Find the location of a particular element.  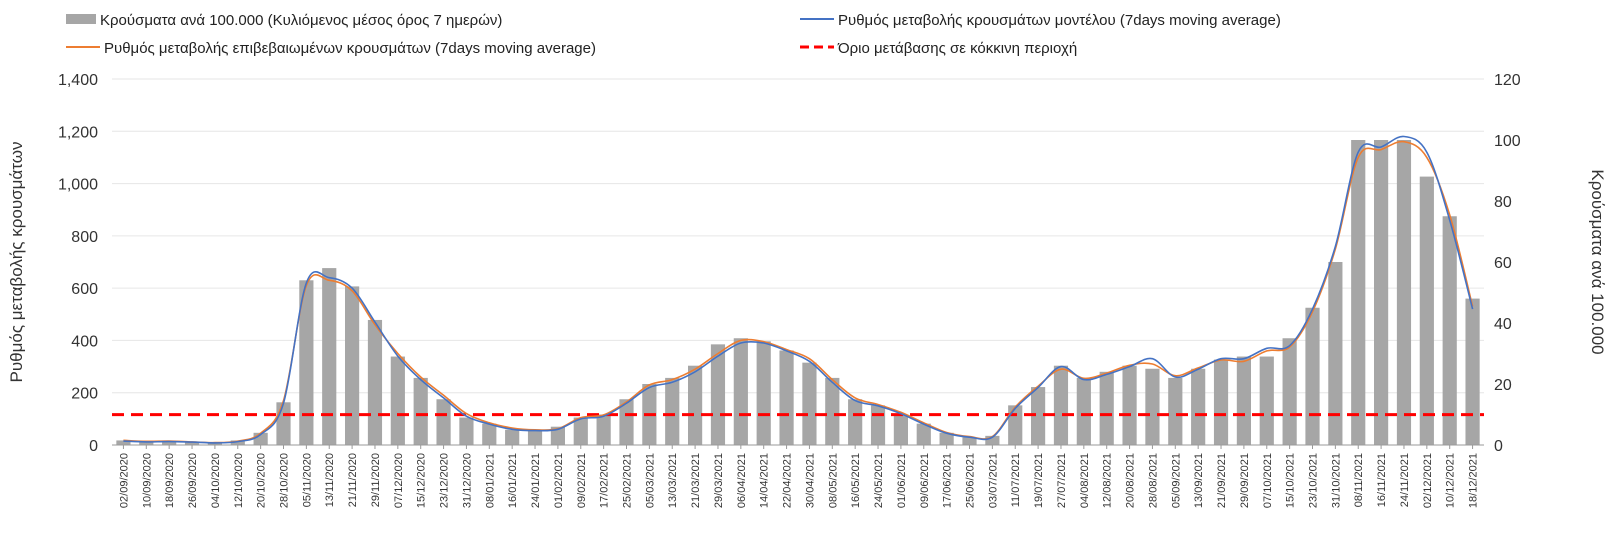

x-tick-label: 24/01/2021 is located at coordinates (536, 480).